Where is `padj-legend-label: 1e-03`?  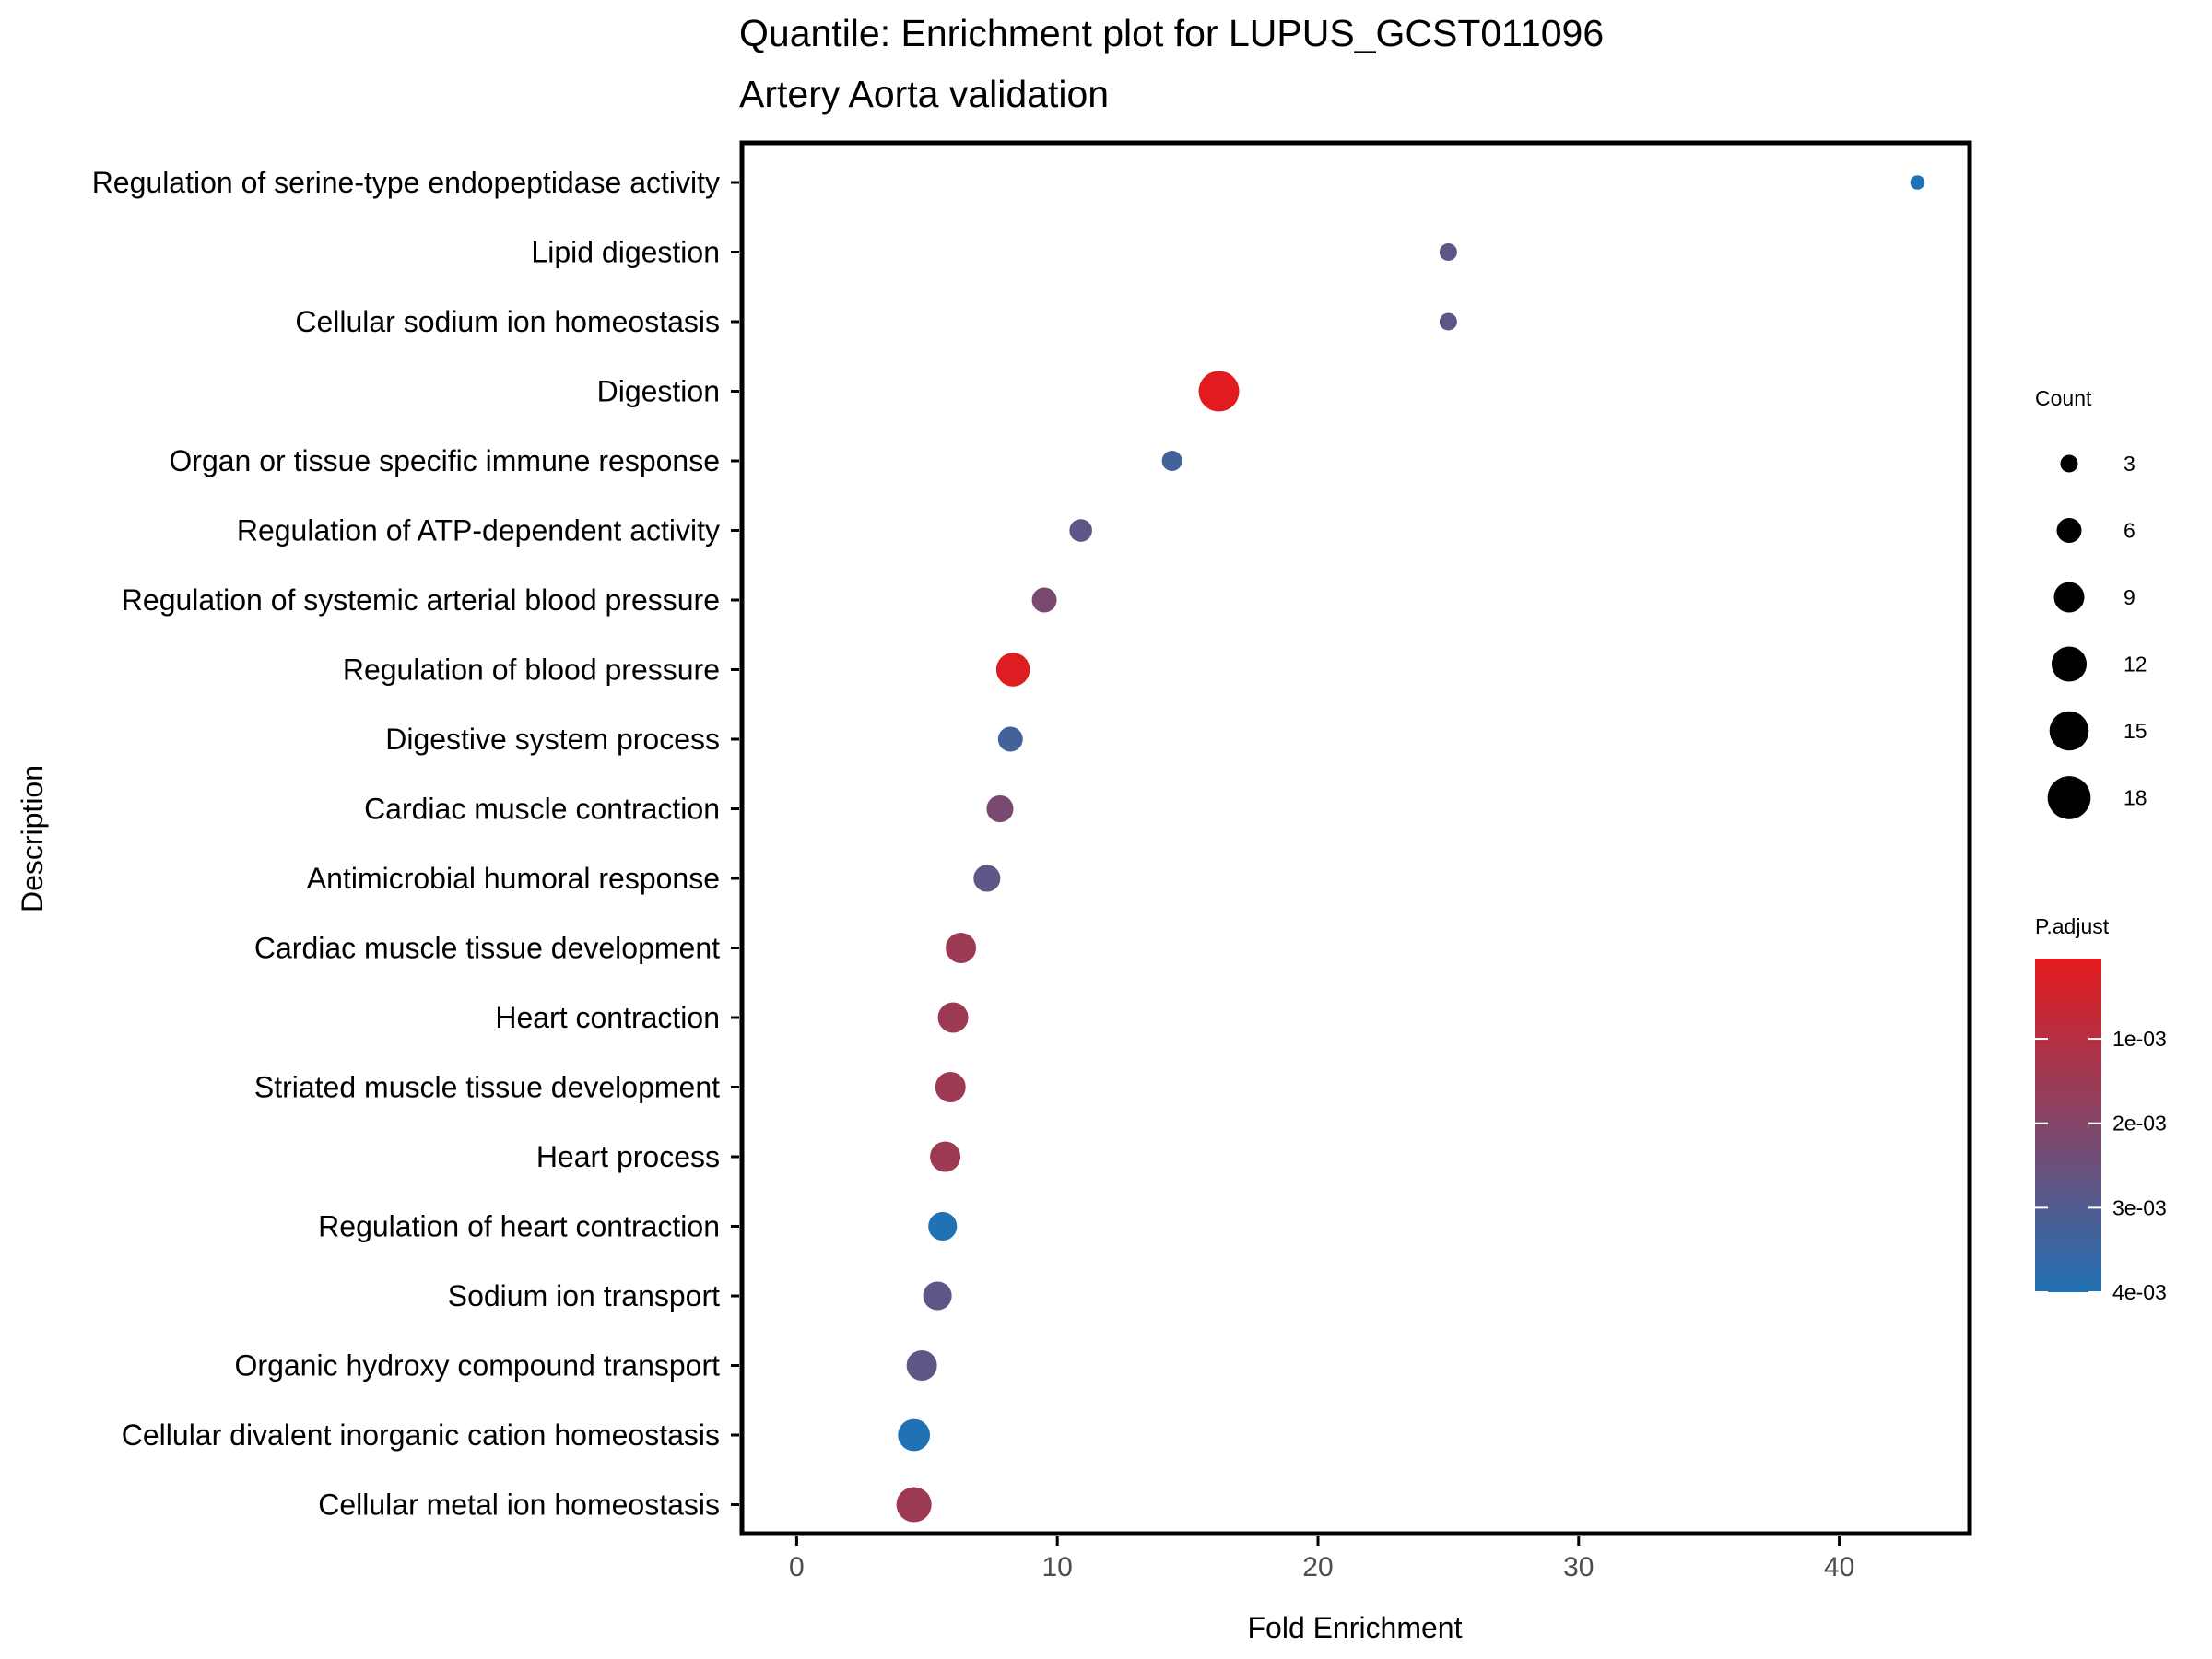 padj-legend-label: 1e-03 is located at coordinates (2139, 1039).